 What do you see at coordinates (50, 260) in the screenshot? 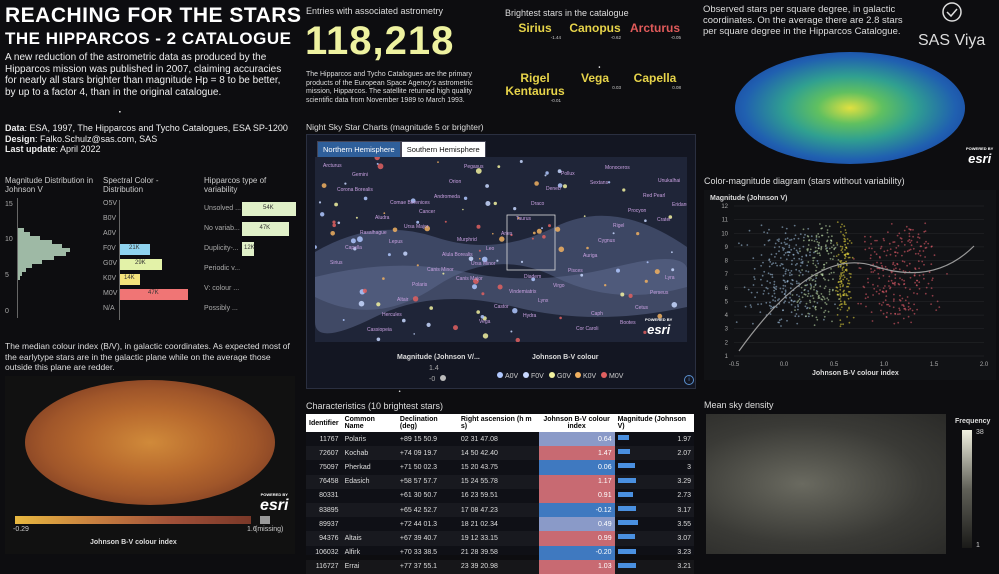
I see `mag-dist-chart: 15 10 5 0` at bounding box center [50, 260].